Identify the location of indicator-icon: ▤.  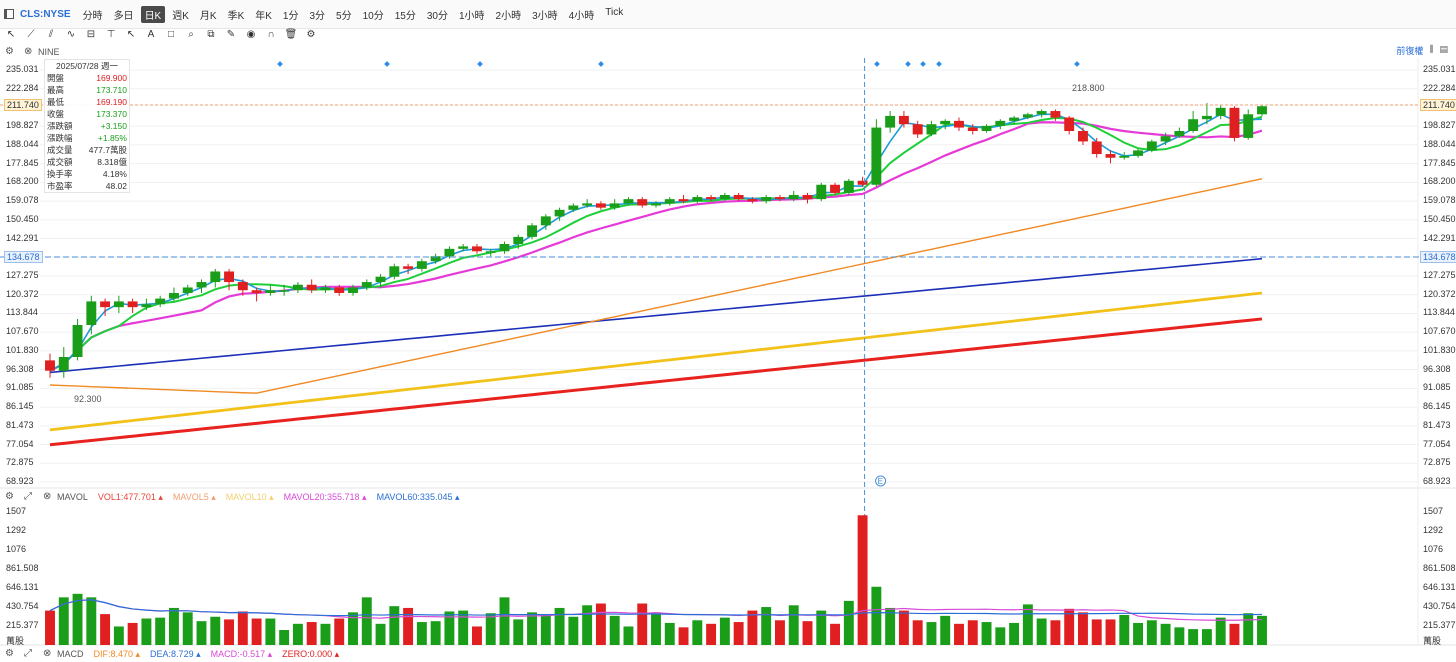
(1443, 49).